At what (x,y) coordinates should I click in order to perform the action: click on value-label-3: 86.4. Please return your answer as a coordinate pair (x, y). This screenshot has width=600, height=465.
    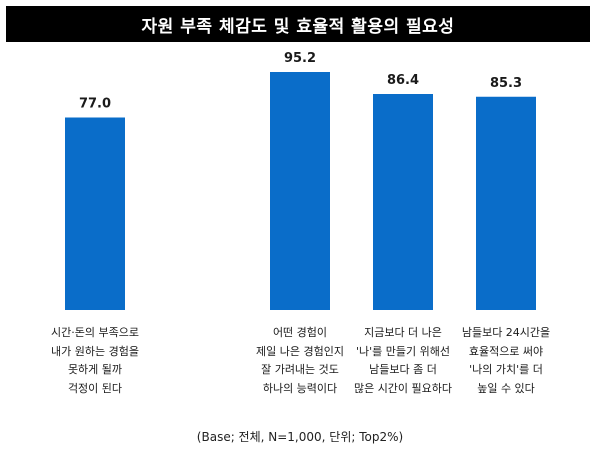
    Looking at the image, I should click on (403, 80).